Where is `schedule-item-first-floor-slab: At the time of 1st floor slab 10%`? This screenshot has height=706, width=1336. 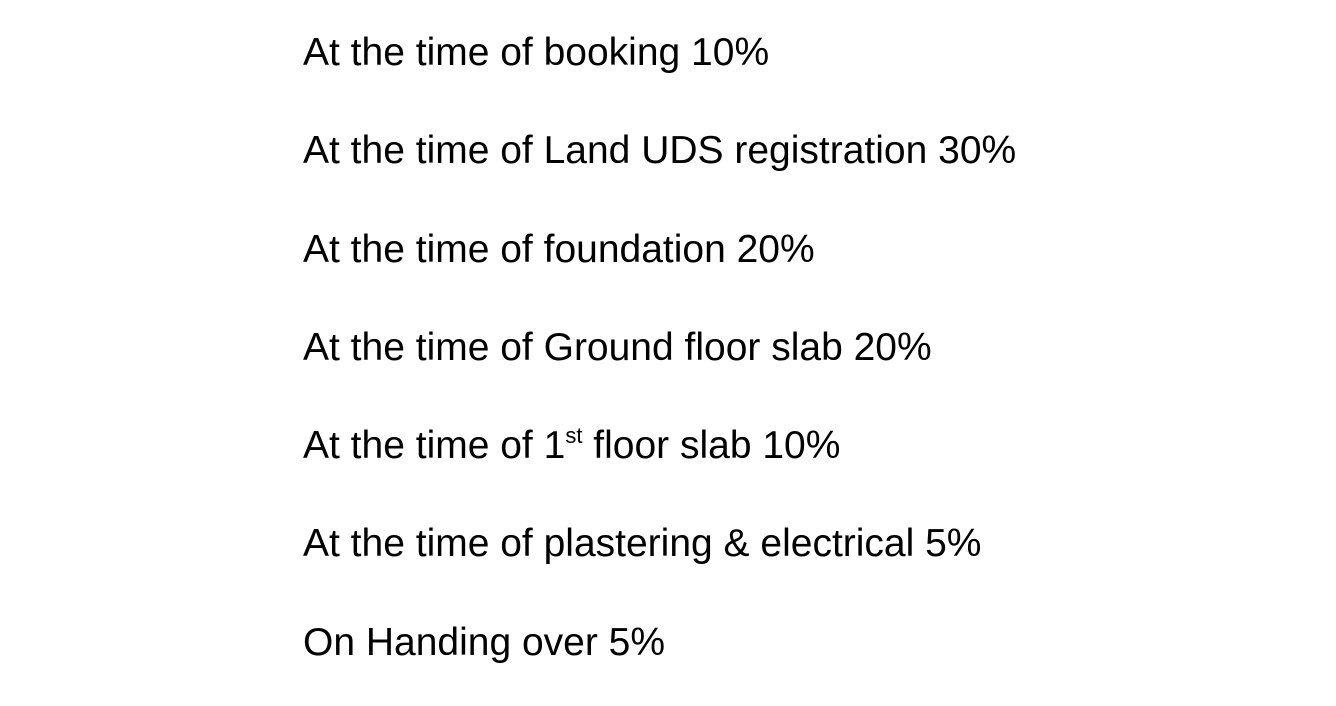 schedule-item-first-floor-slab: At the time of 1st floor slab 10% is located at coordinates (659, 446).